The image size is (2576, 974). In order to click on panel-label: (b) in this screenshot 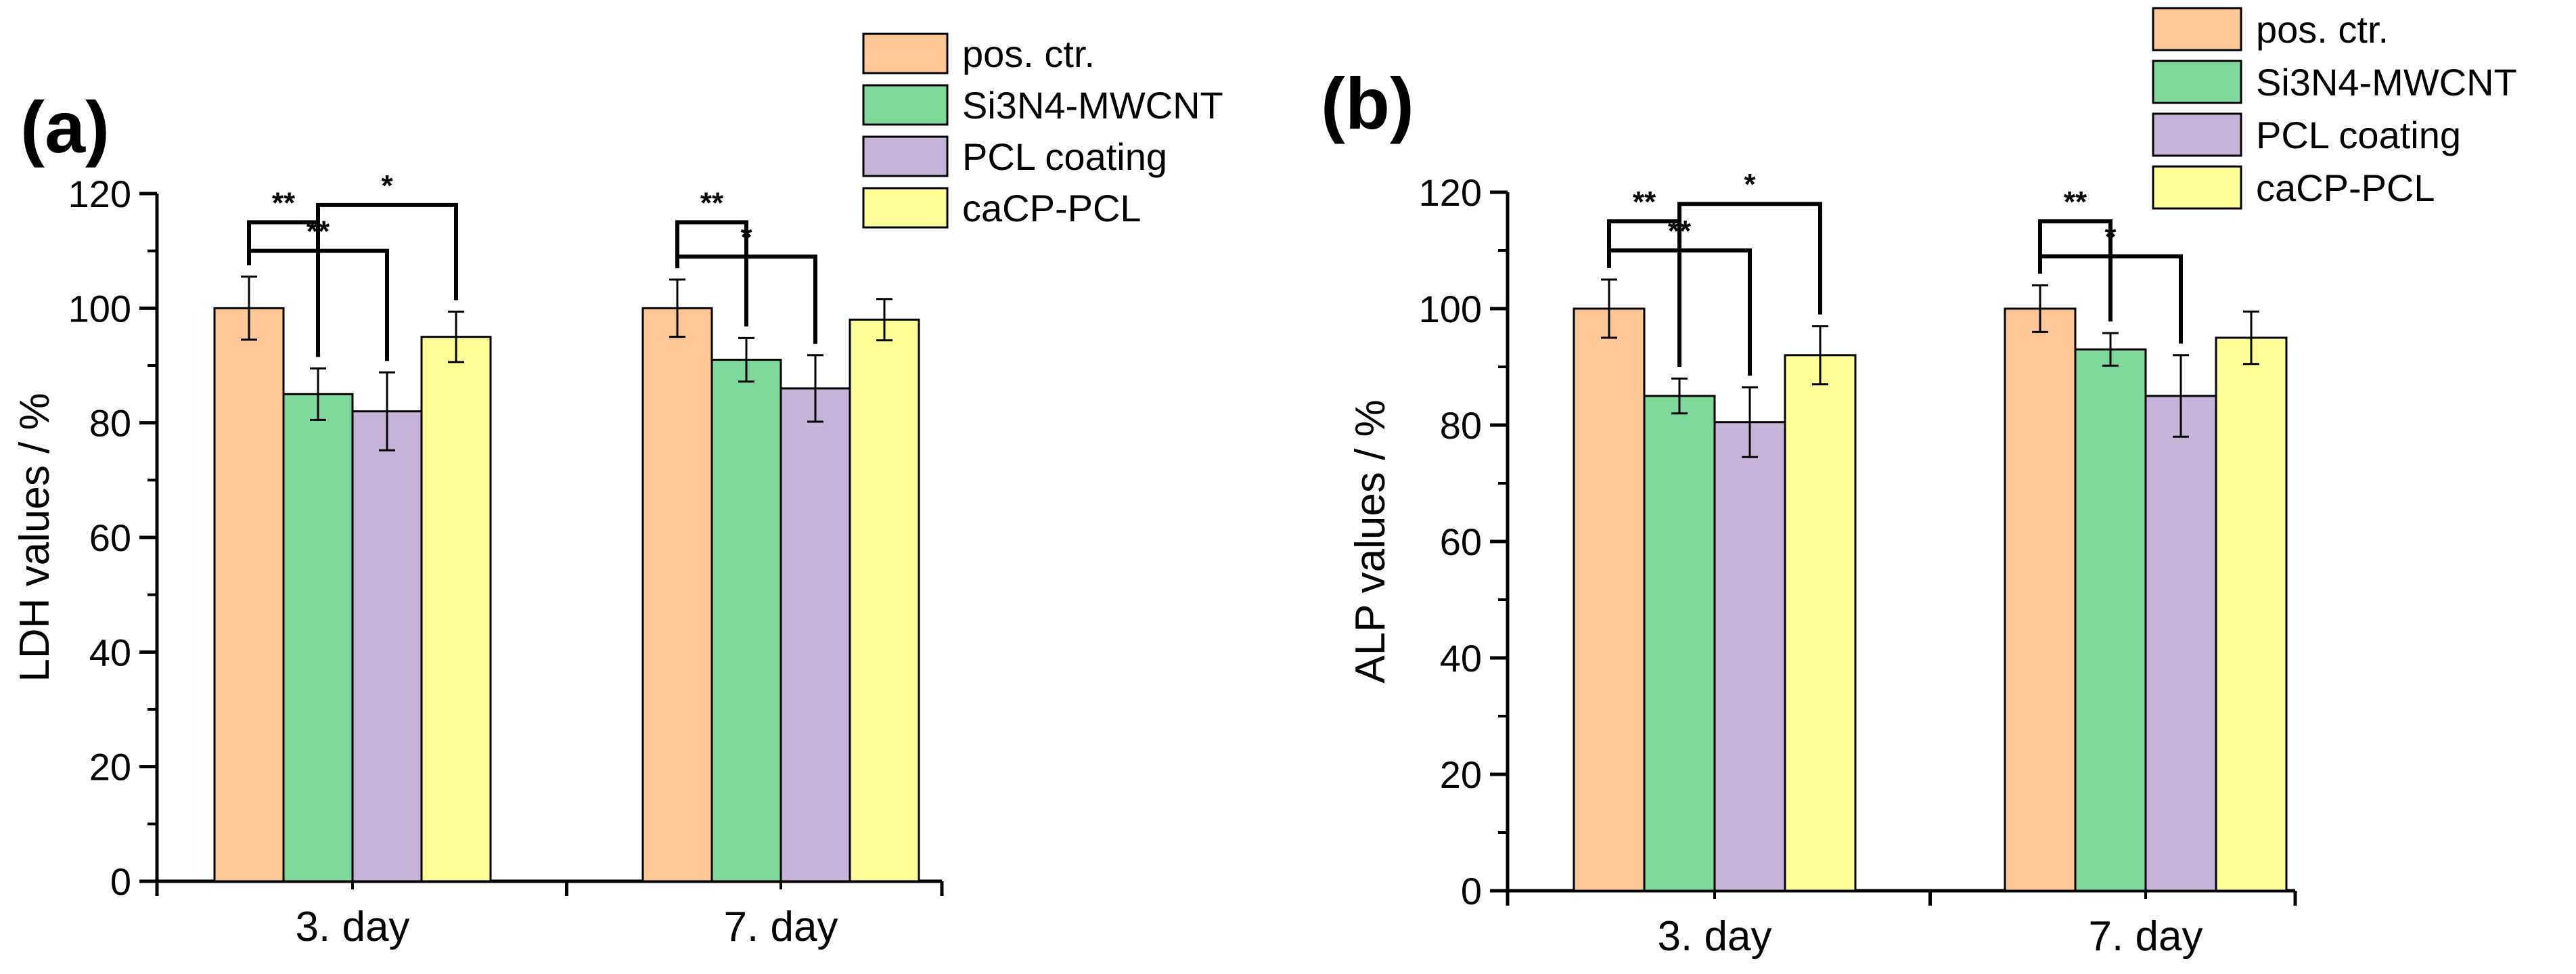, I will do `click(1367, 103)`.